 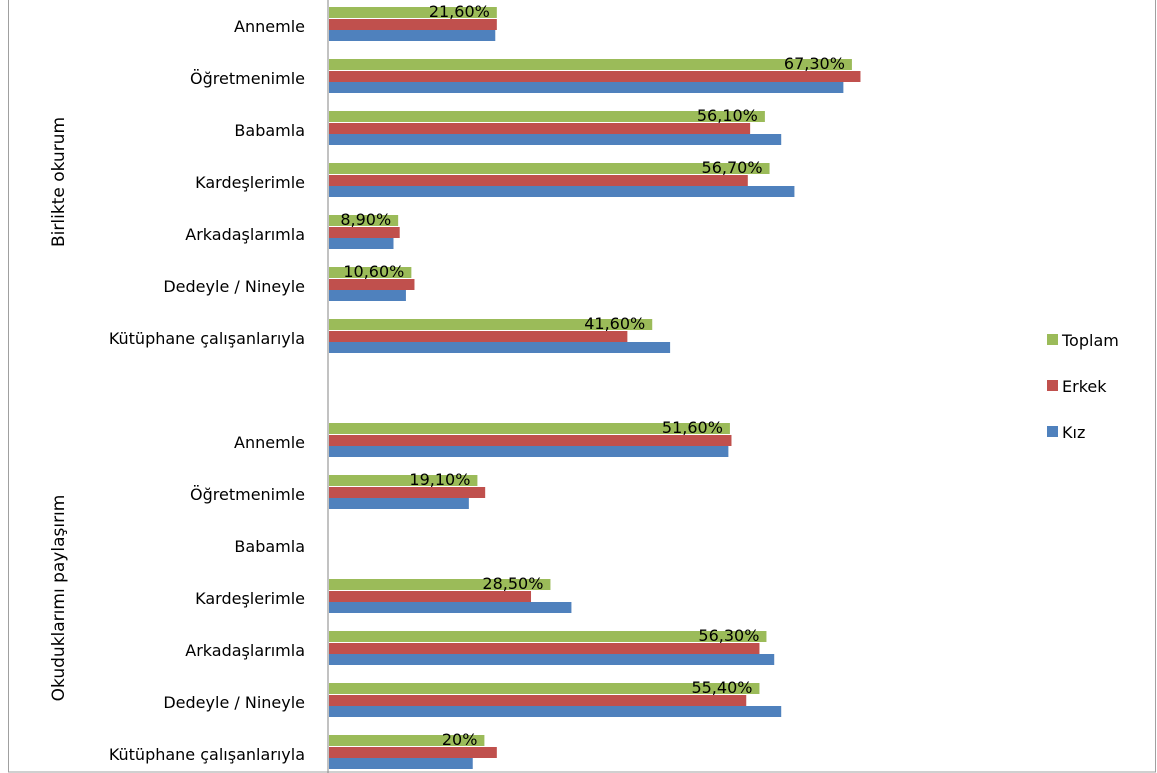 What do you see at coordinates (595, 76) in the screenshot?
I see `bar-erkek-birlikte-okurum-ogretmenimle` at bounding box center [595, 76].